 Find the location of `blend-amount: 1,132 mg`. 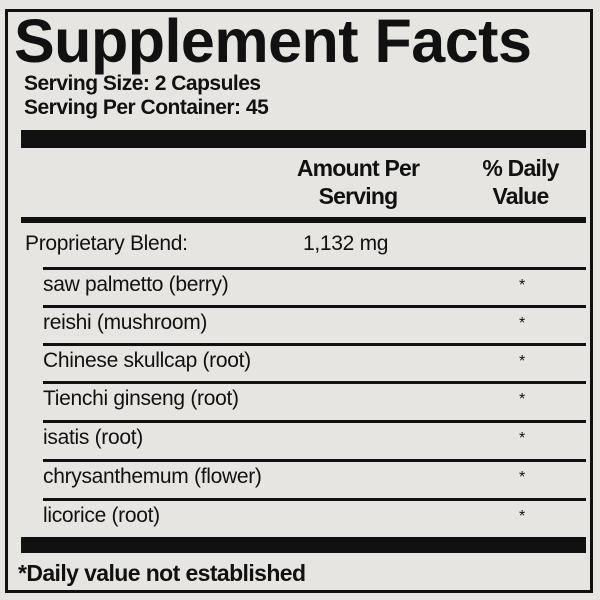

blend-amount: 1,132 mg is located at coordinates (346, 243).